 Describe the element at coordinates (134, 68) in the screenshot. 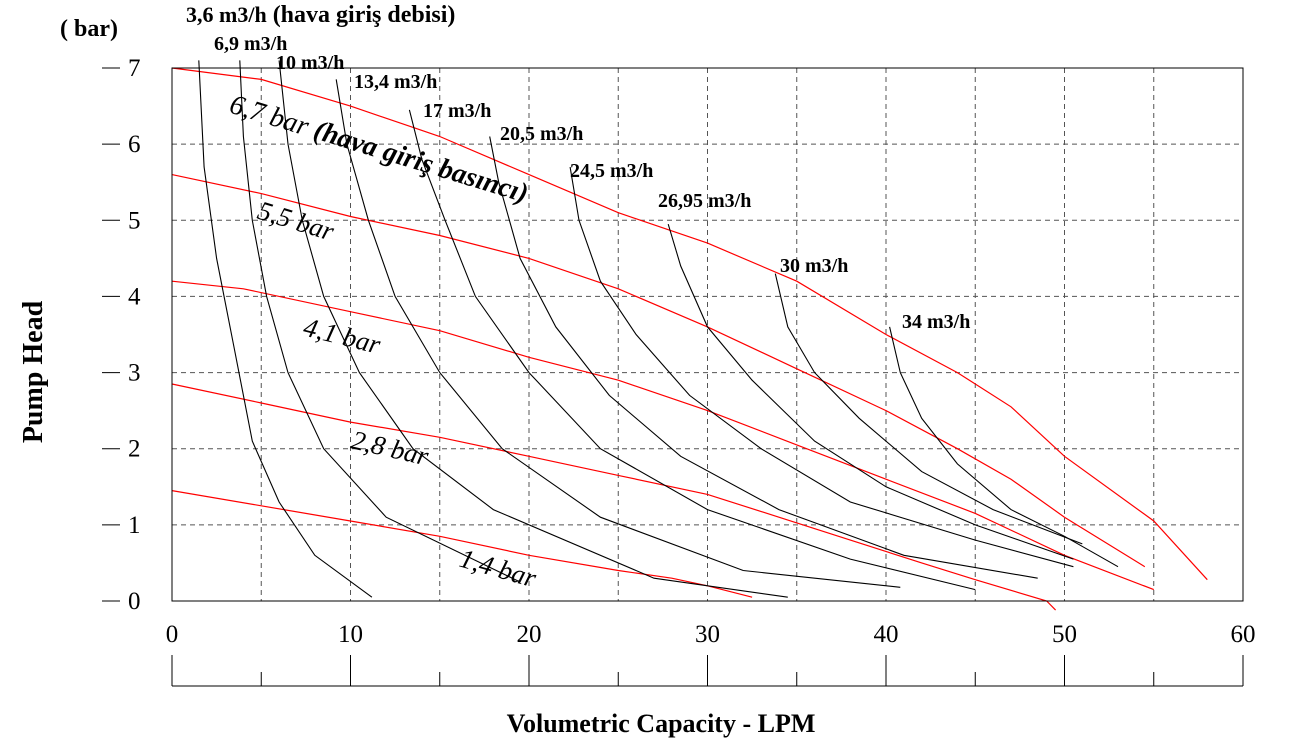

I see `y-tick-label: 7` at that location.